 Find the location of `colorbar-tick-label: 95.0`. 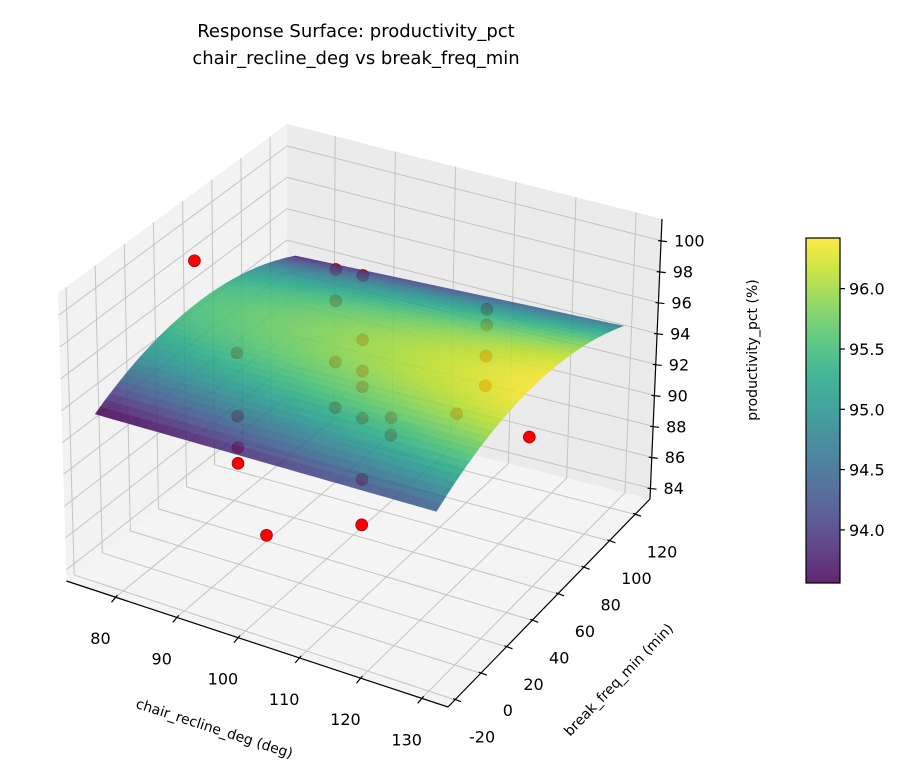

colorbar-tick-label: 95.0 is located at coordinates (867, 409).